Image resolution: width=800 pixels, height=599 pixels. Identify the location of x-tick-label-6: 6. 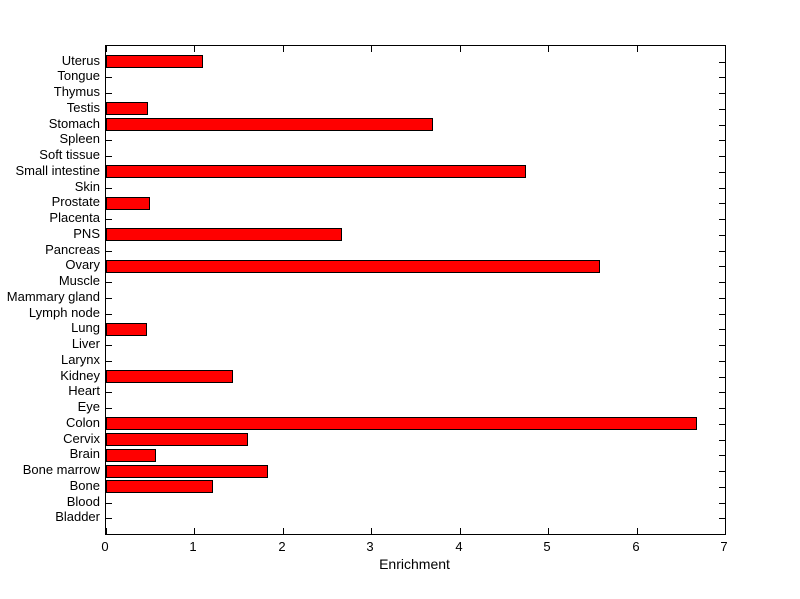
(636, 546).